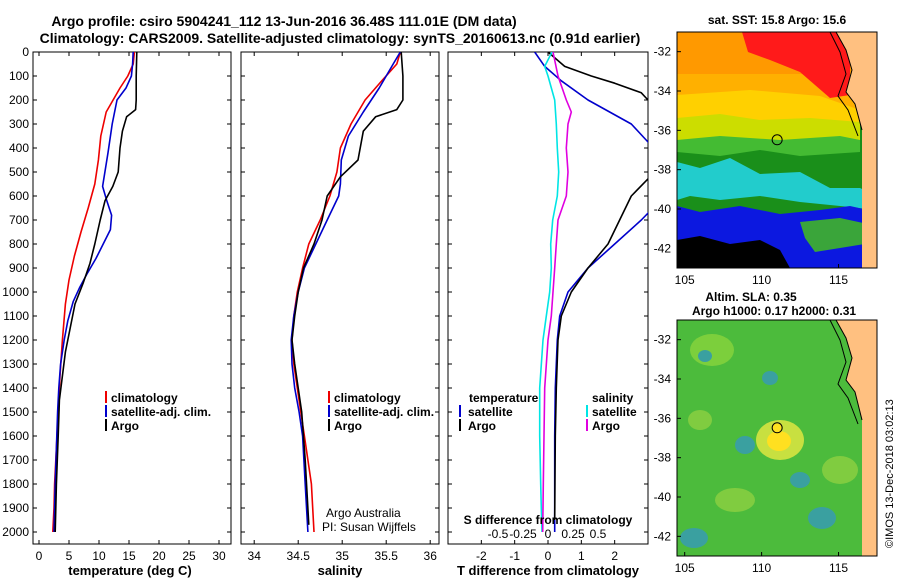  I want to click on x-tick-label: 2, so click(614, 556).